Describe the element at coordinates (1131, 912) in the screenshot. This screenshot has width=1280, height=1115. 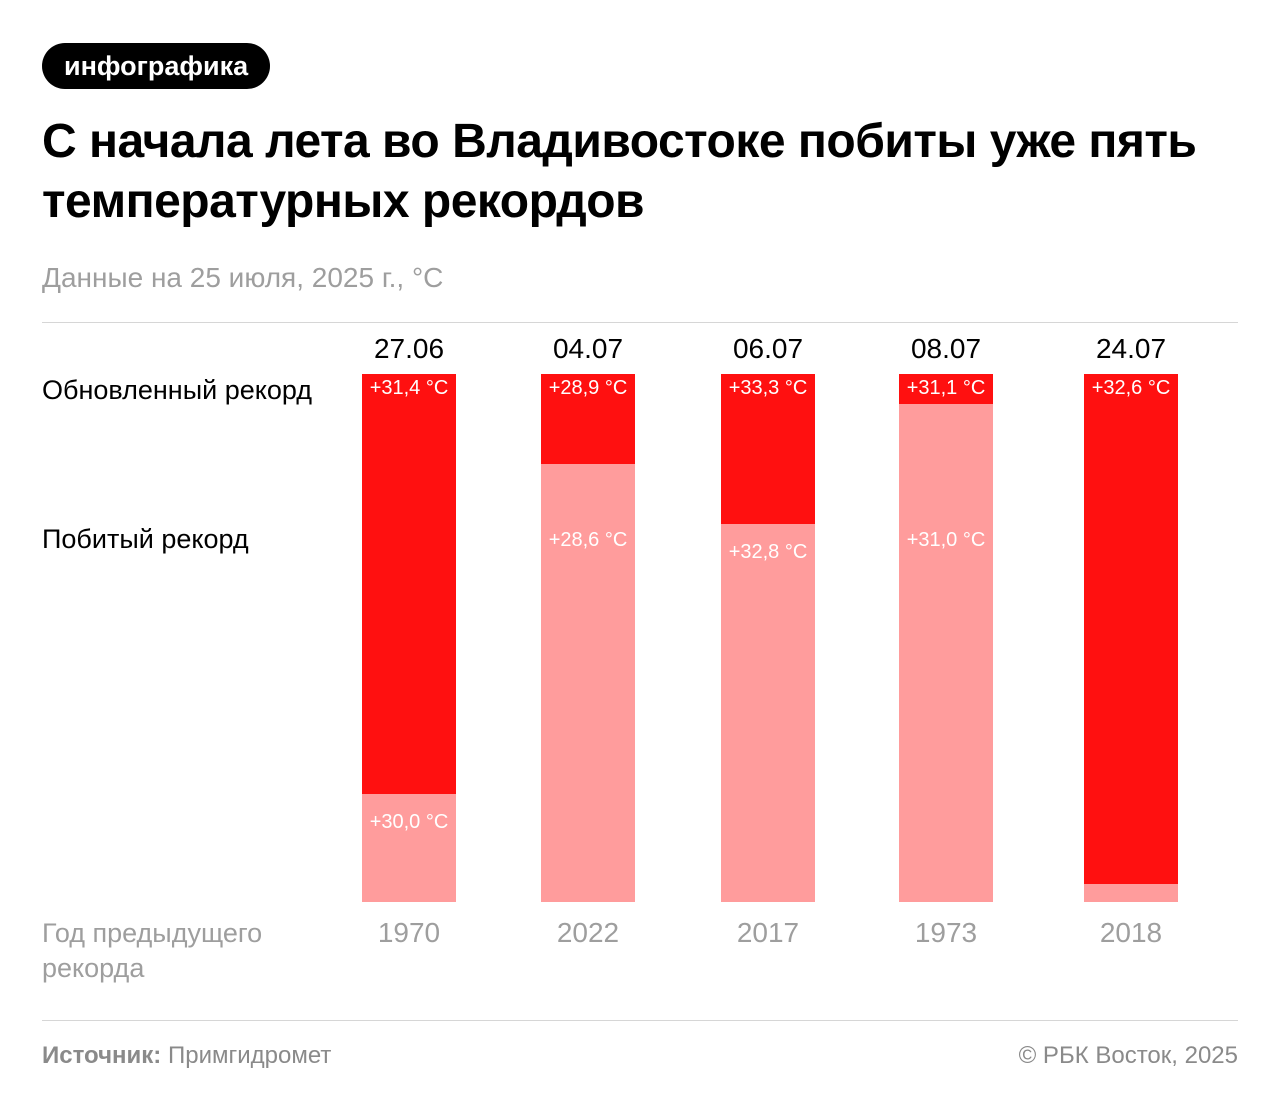
I see `old-record-value-label: +30.9 °C` at that location.